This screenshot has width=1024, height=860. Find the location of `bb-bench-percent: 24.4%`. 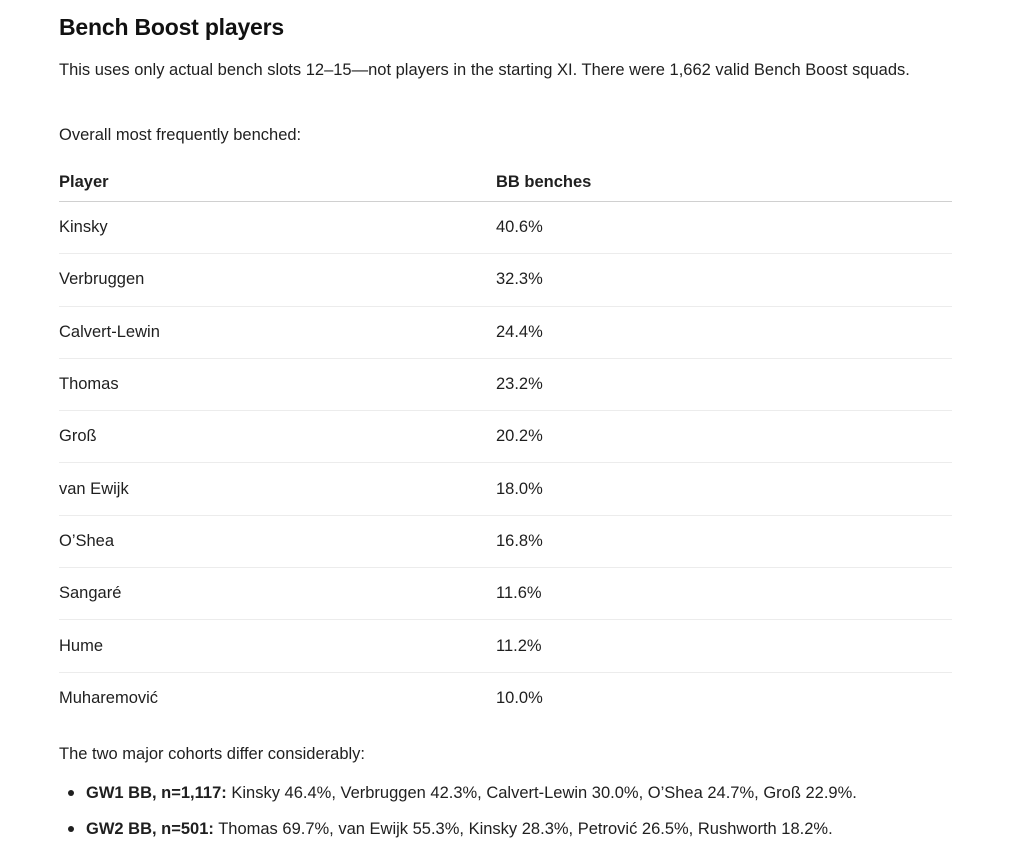

bb-bench-percent: 24.4% is located at coordinates (724, 332).